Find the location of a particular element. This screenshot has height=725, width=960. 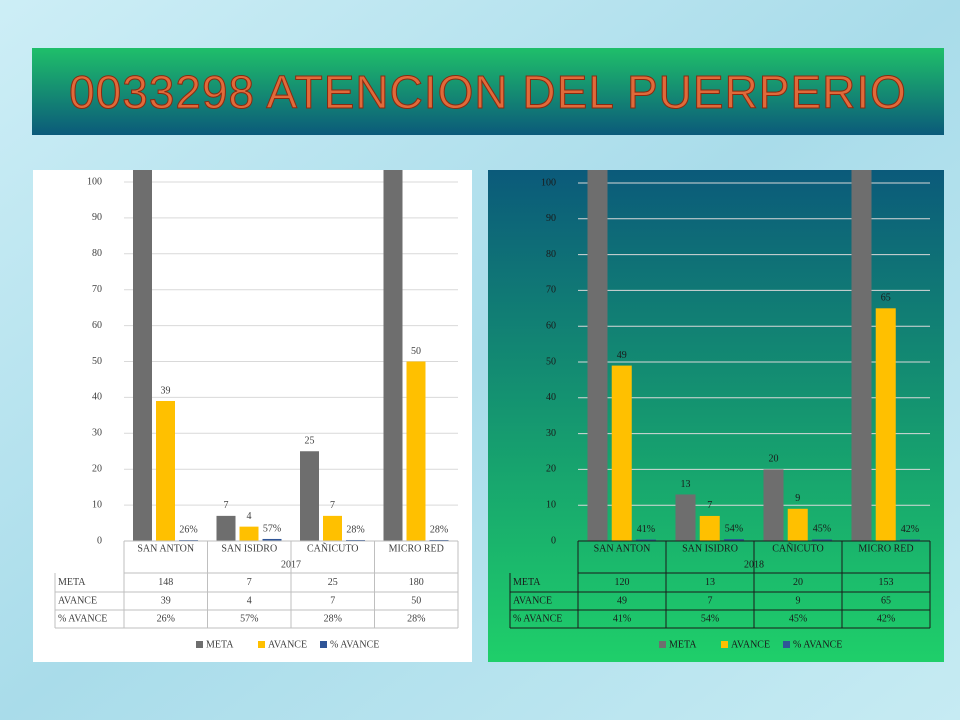

table-cell: 20 is located at coordinates (798, 582).